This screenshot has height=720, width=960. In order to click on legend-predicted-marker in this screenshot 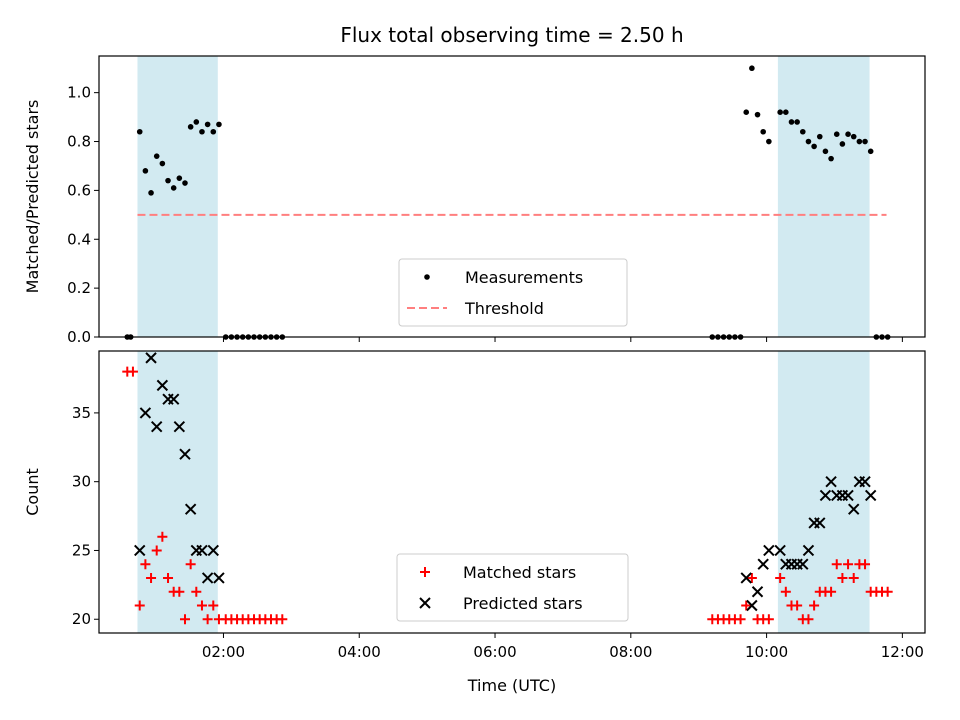, I will do `click(425, 603)`.